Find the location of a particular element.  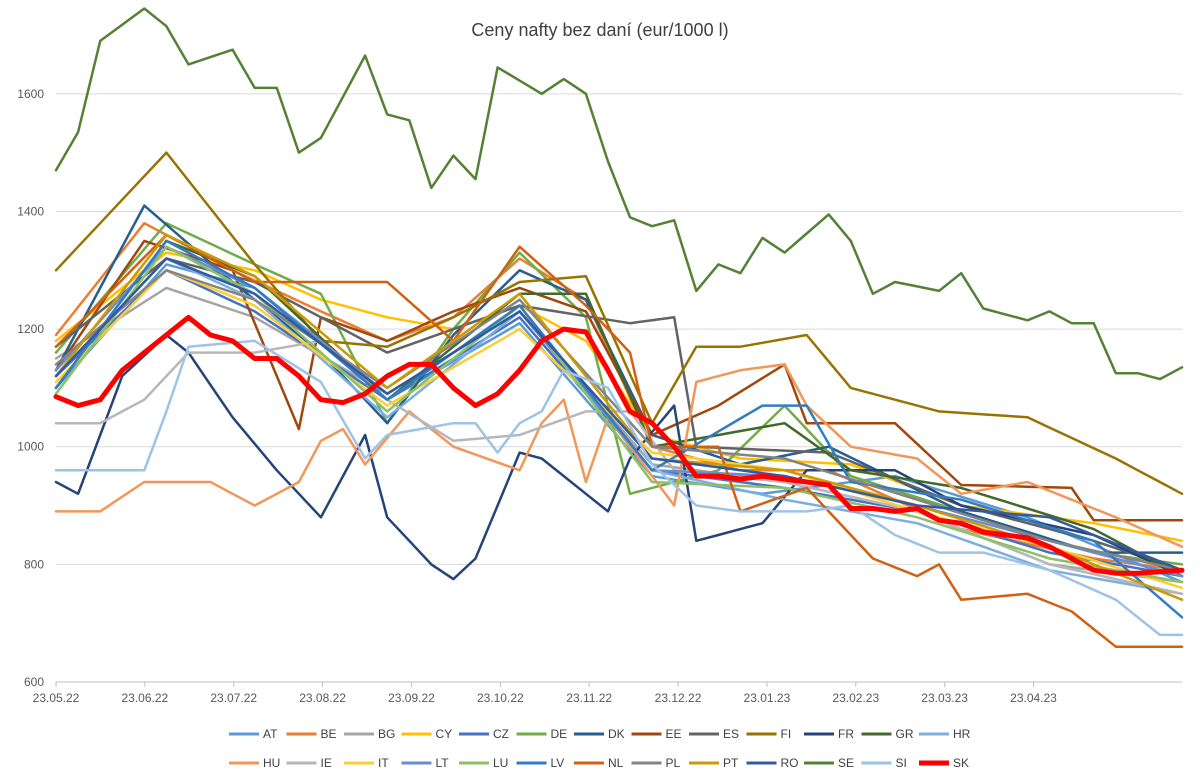

legend-label-gr: GR is located at coordinates (905, 734).